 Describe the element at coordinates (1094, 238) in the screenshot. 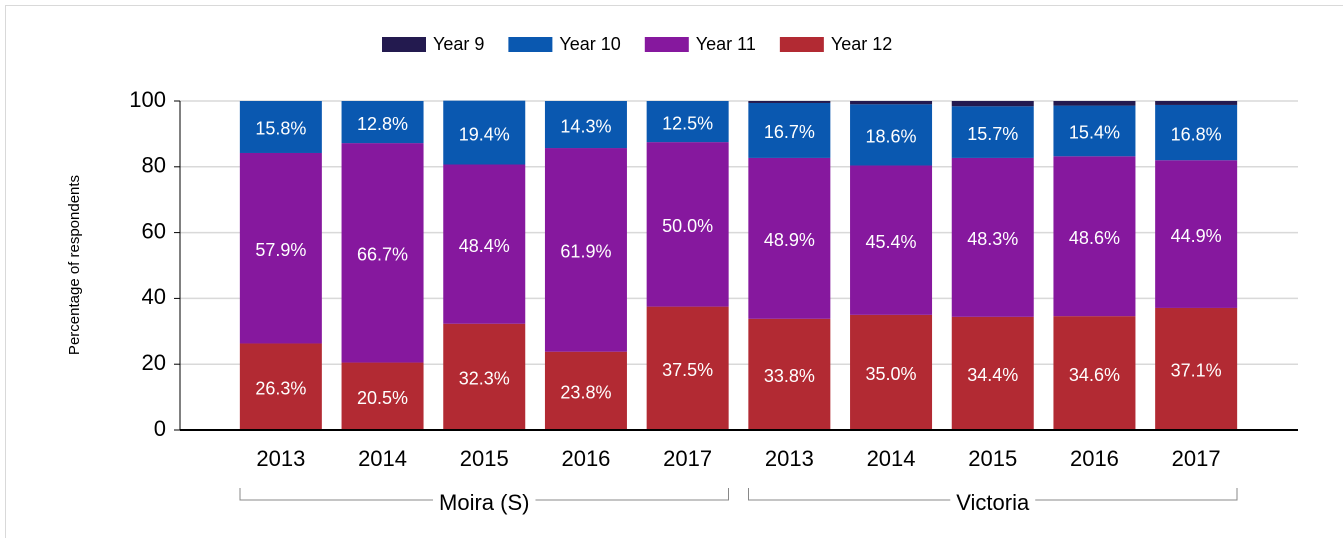

I see `data-label: 48.6%` at that location.